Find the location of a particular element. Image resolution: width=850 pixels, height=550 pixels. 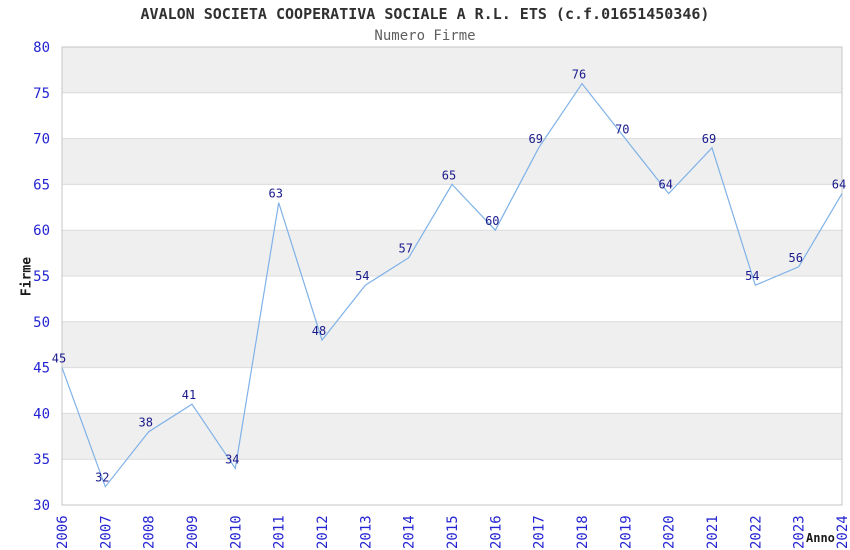

x-tick-label: 2016 is located at coordinates (496, 532).